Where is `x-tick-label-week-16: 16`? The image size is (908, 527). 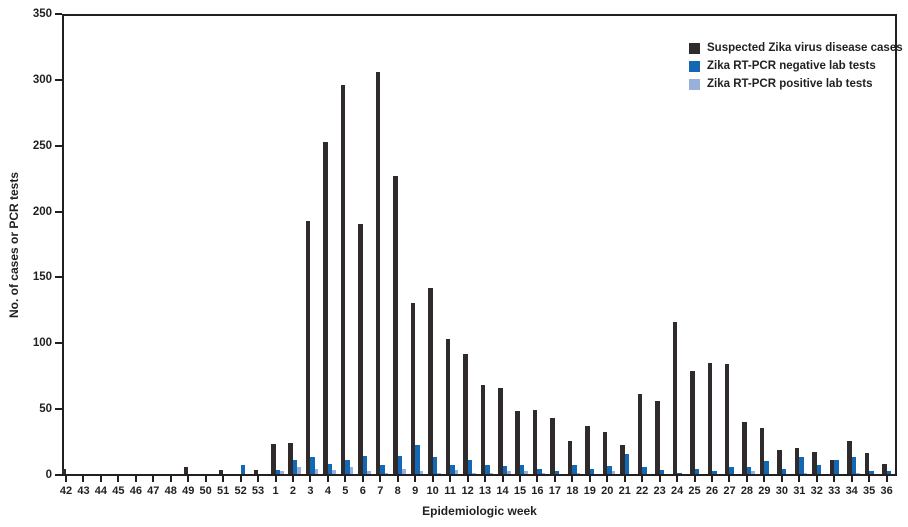
x-tick-label-week-16: 16 is located at coordinates (537, 491).